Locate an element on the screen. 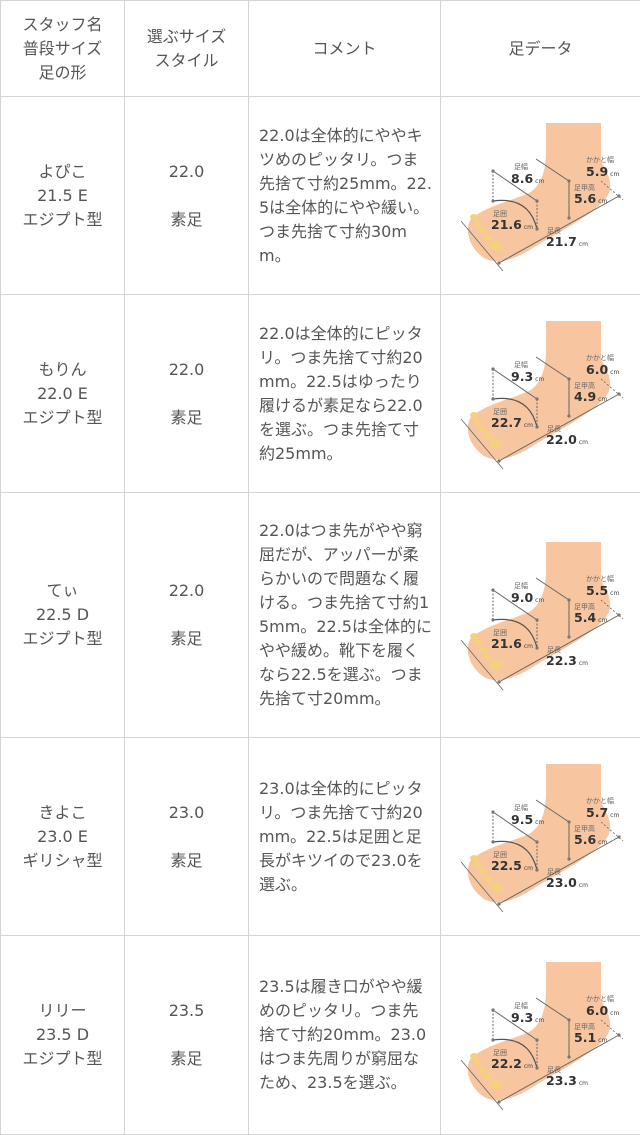  girth-value: 22.5 is located at coordinates (506, 865).